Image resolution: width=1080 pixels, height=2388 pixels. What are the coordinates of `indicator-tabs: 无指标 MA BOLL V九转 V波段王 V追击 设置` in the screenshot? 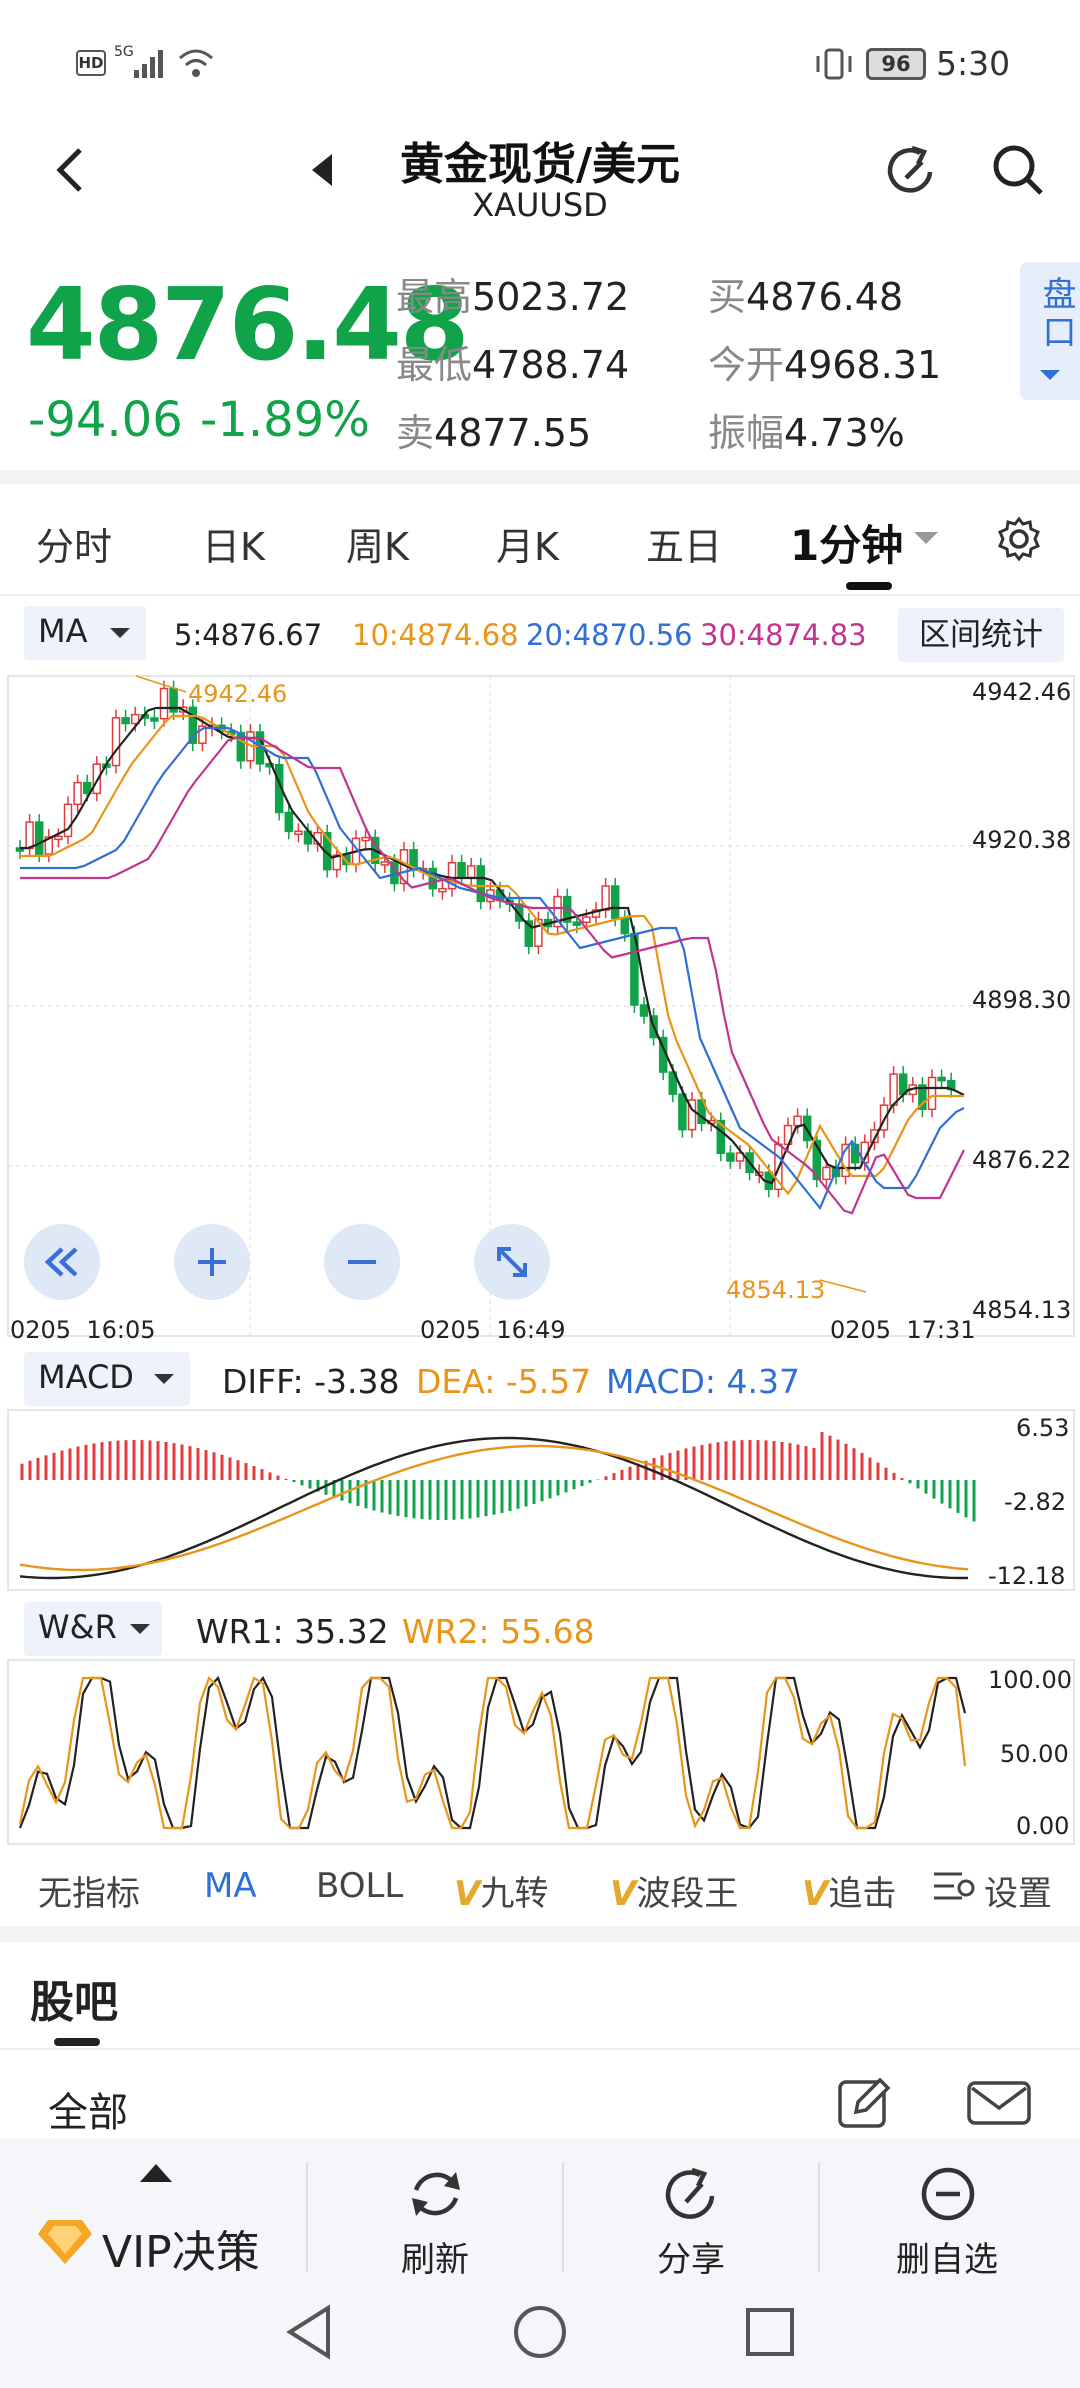 It's located at (540, 1888).